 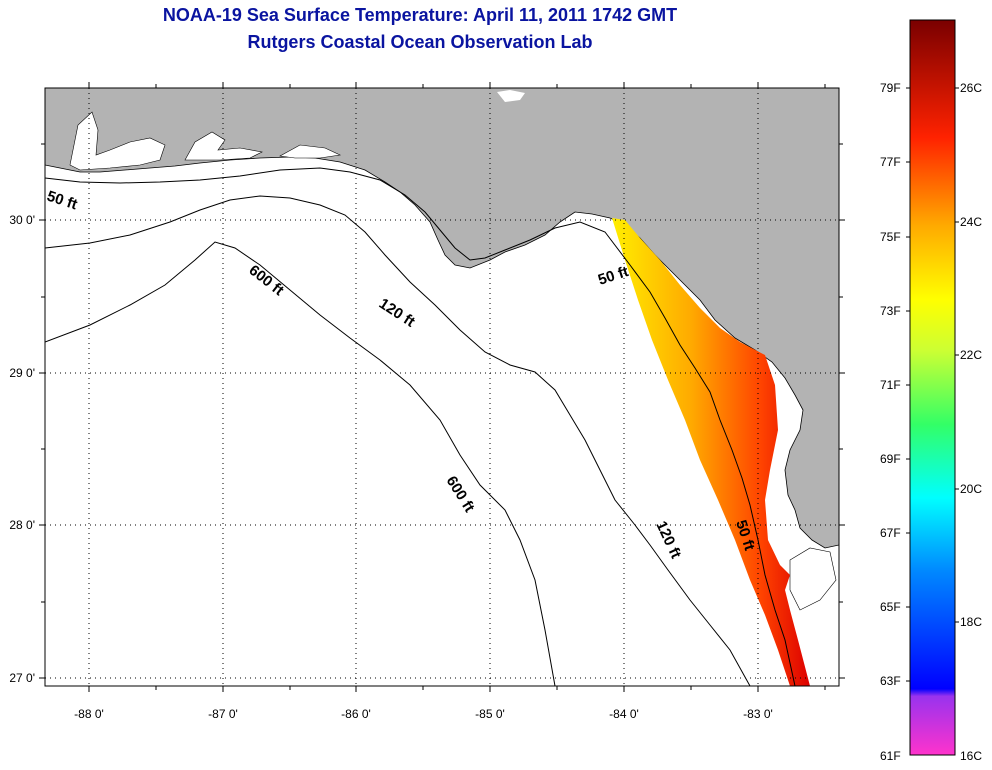 I want to click on lon-tick-label: -86 0', so click(x=356, y=714).